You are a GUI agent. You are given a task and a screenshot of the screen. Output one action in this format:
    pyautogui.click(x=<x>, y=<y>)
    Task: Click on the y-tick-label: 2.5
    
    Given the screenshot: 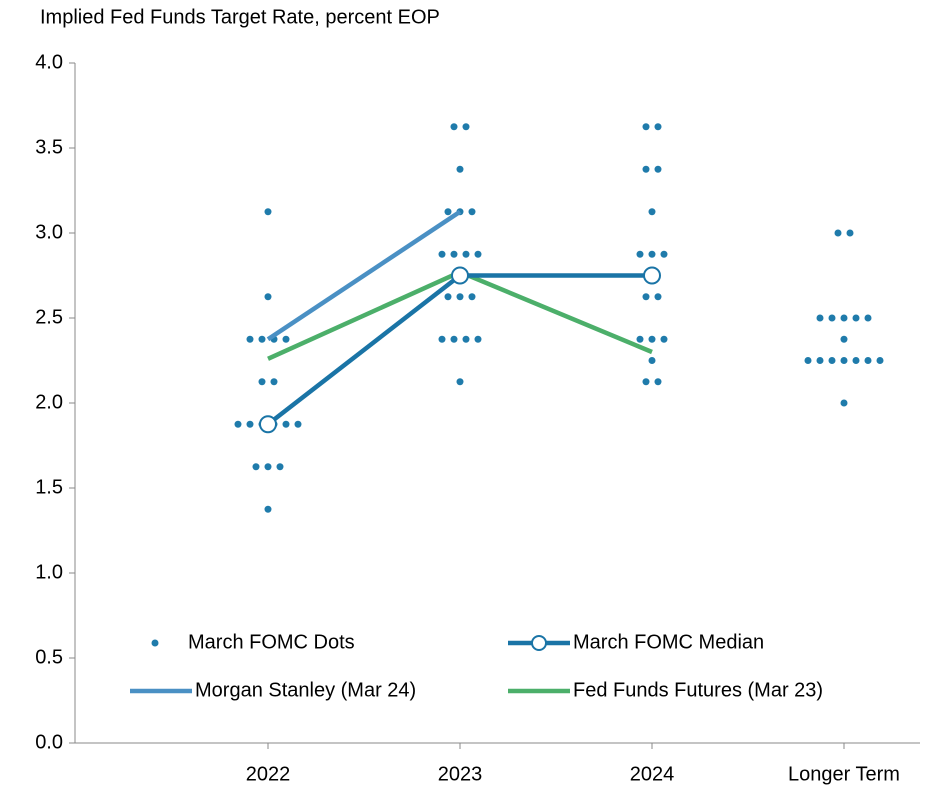 What is the action you would take?
    pyautogui.click(x=49, y=317)
    